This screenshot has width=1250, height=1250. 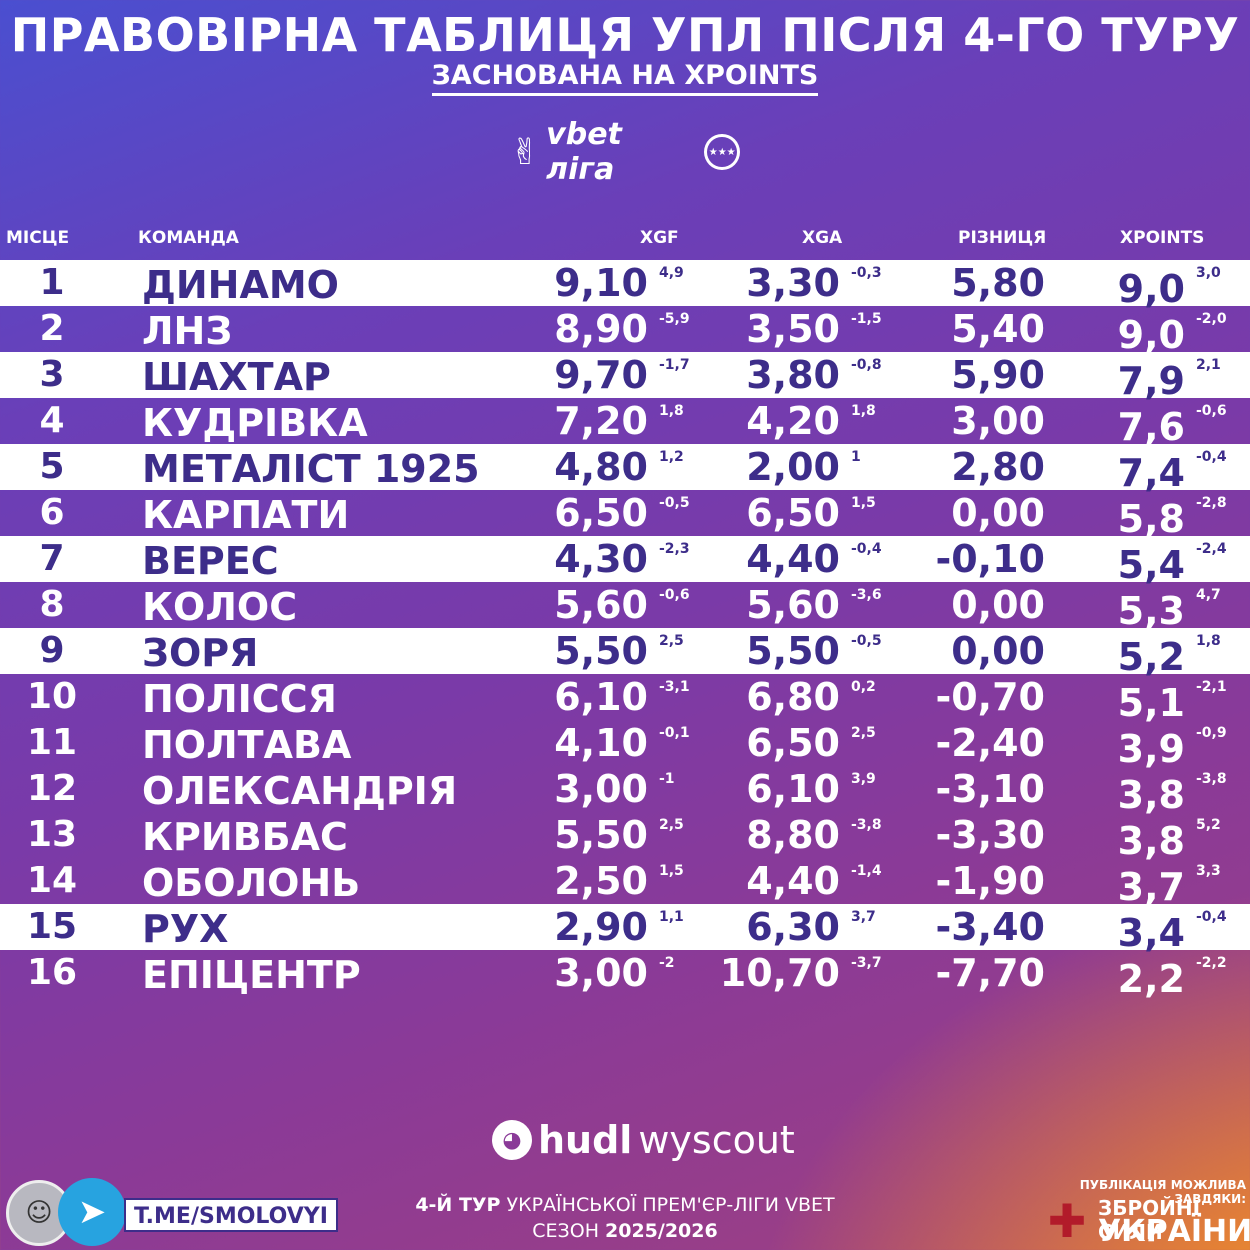 What do you see at coordinates (793, 789) in the screenshot?
I see `row-xga: 6,10` at bounding box center [793, 789].